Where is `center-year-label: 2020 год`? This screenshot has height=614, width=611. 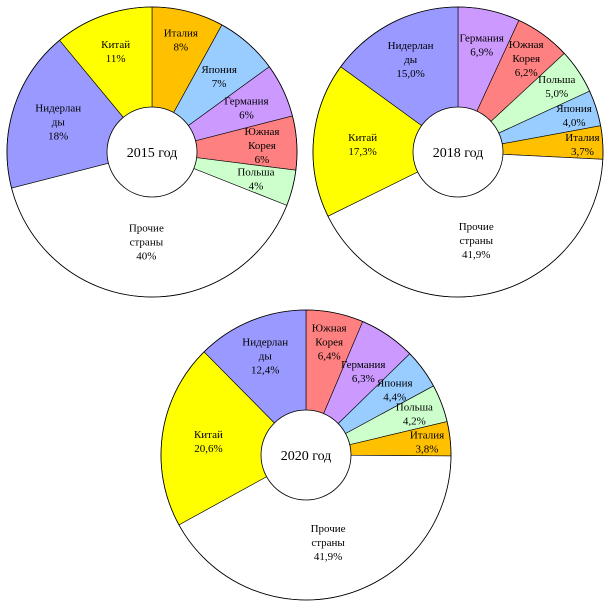 center-year-label: 2020 год is located at coordinates (306, 456).